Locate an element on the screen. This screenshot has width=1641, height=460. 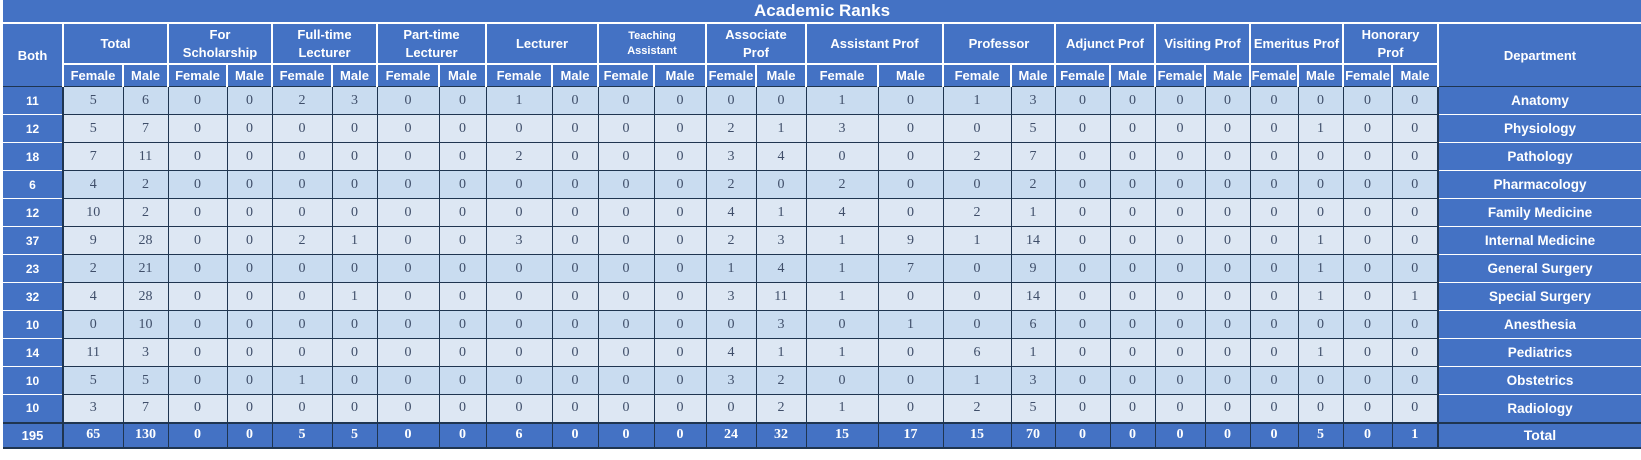
data-cell: 32 is located at coordinates (781, 435).